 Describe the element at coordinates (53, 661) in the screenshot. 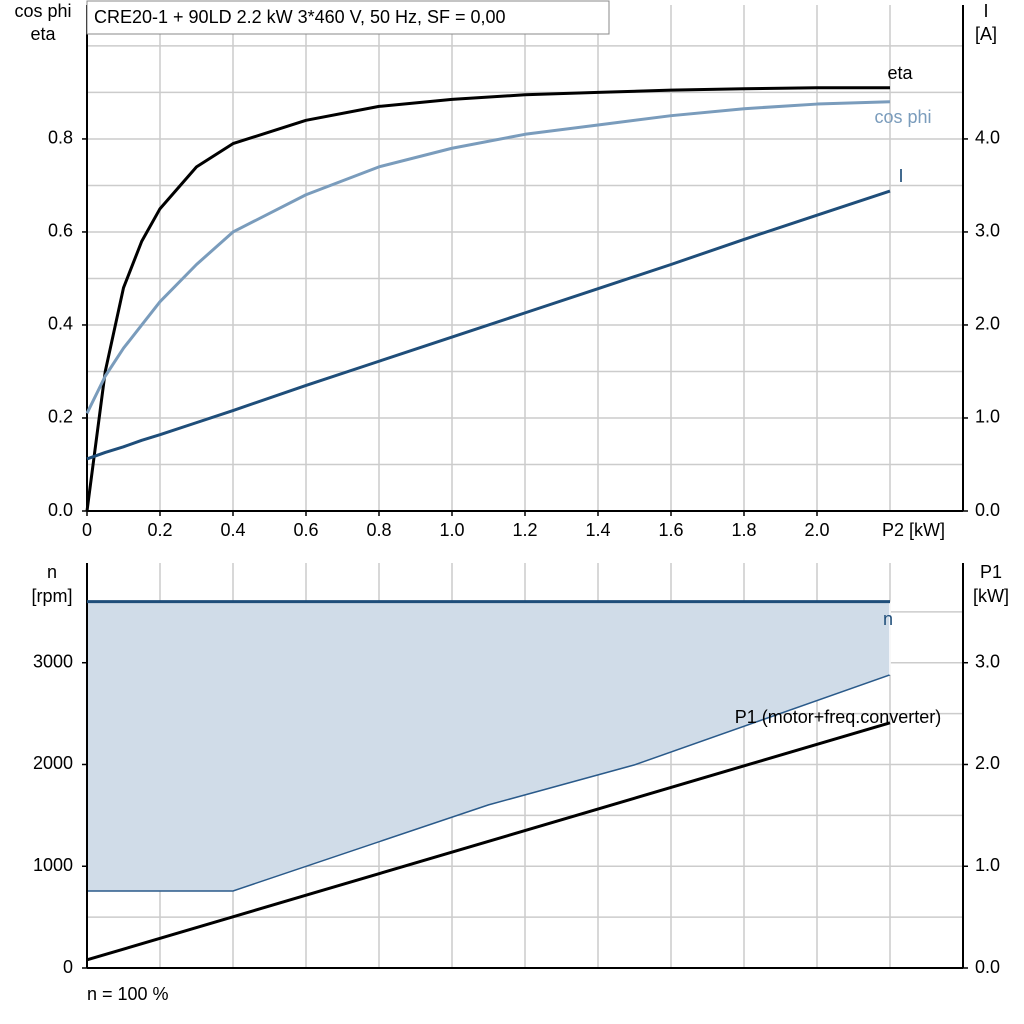

I see `y-tick-label: 3000` at that location.